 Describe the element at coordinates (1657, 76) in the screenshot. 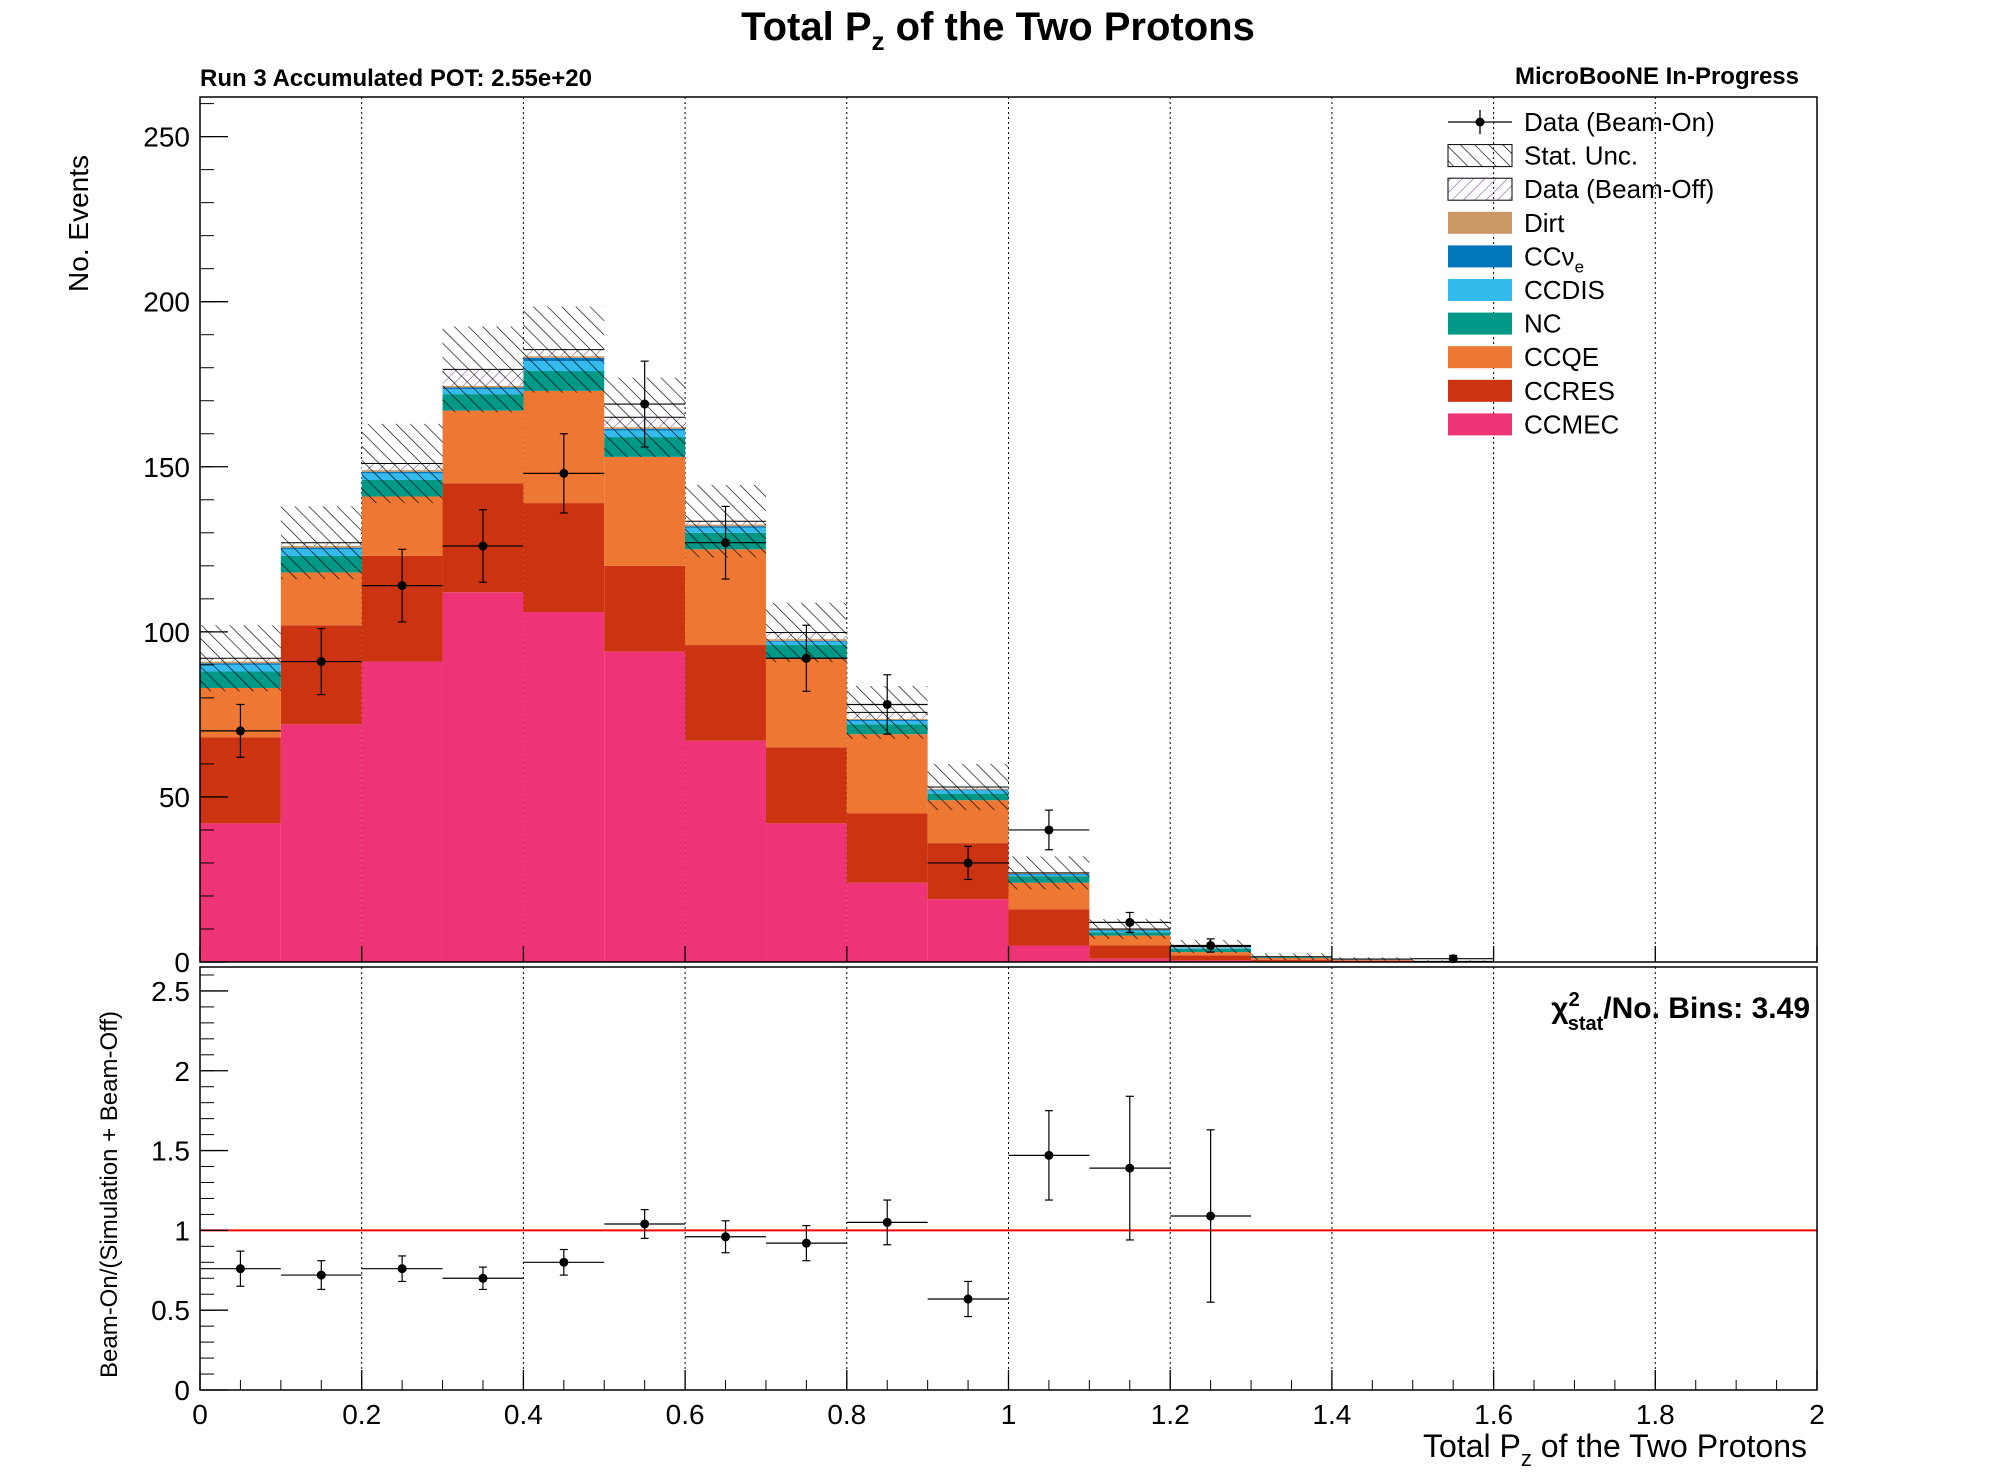

I see `collaboration-label: MicroBooNE In-Progress` at that location.